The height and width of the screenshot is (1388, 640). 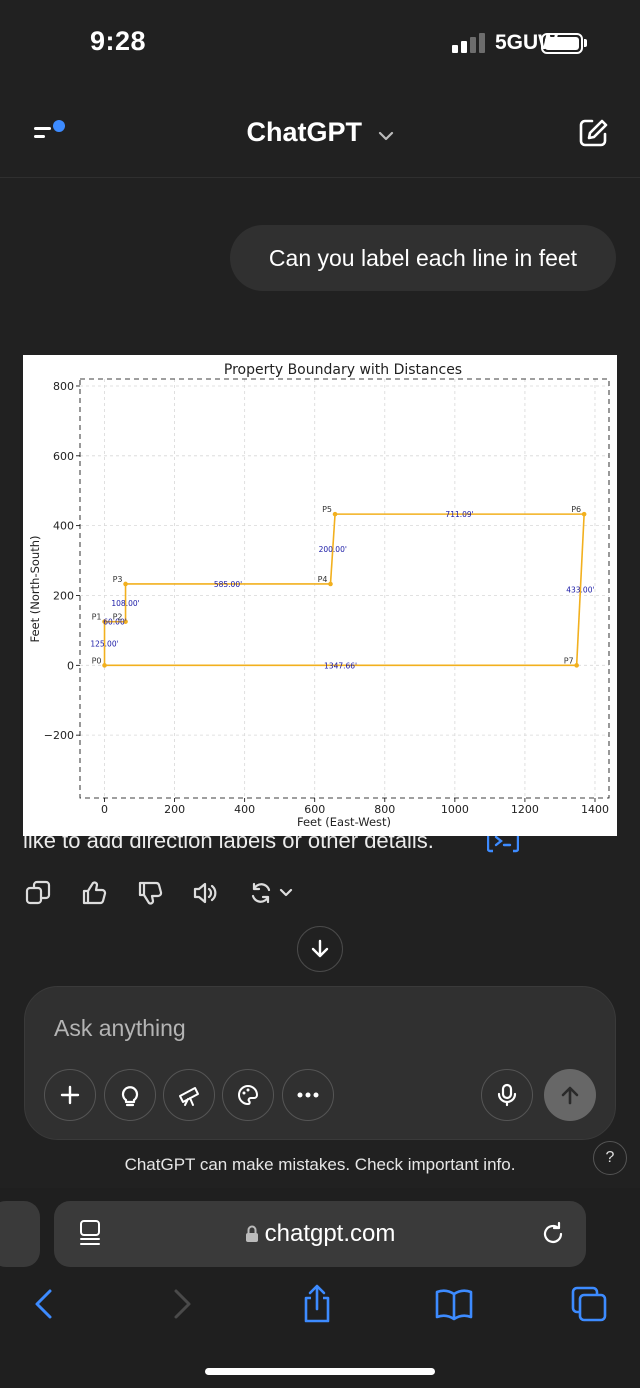 I want to click on y-tick-label: −200, so click(x=59, y=735).